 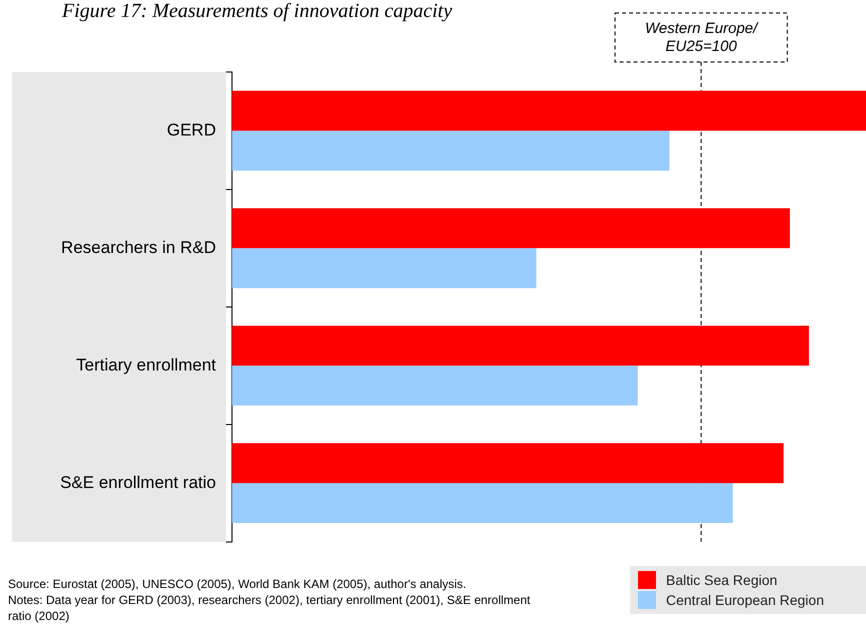 I want to click on y-tick-label: GERD, so click(x=191, y=130).